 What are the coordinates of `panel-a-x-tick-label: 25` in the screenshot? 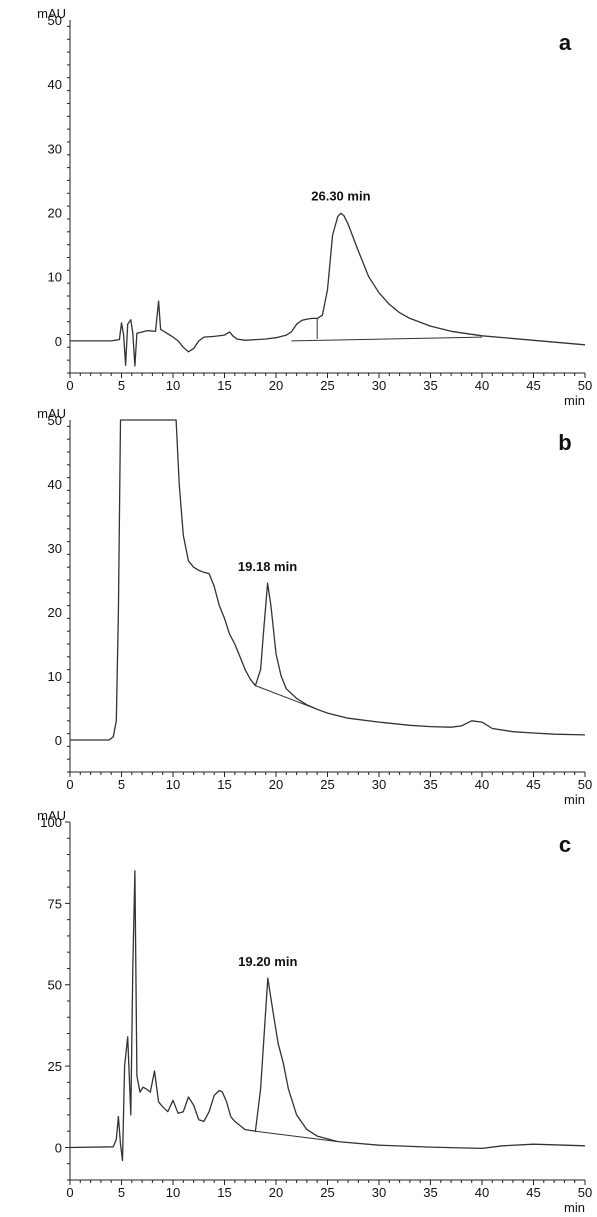 It's located at (327, 385).